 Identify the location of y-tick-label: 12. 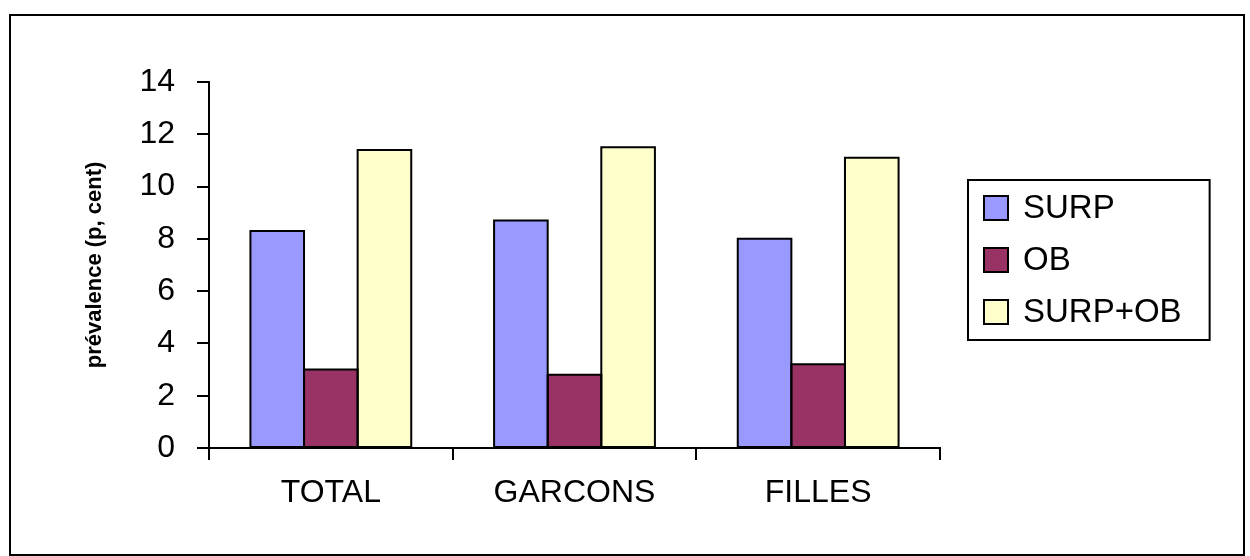
(157, 132).